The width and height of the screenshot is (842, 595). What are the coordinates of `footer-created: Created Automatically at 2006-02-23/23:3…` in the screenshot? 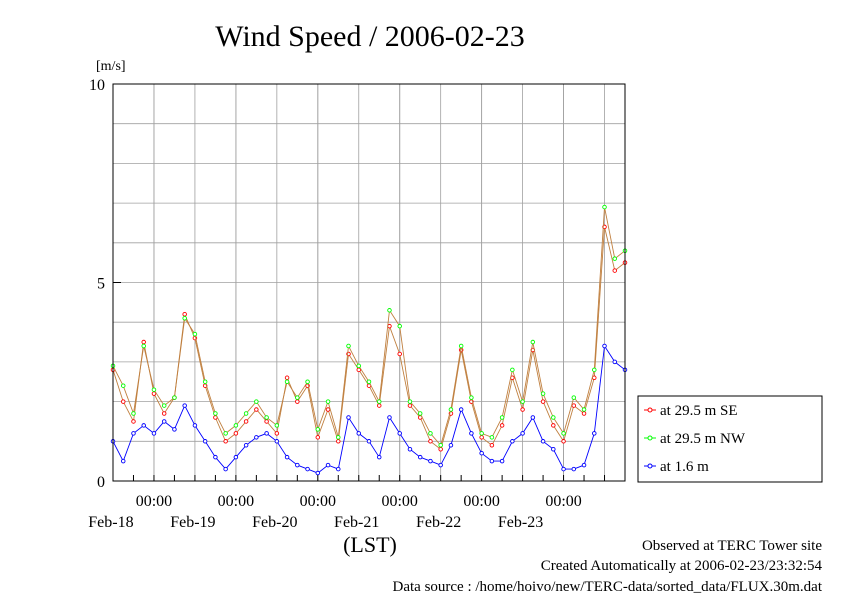 It's located at (682, 566).